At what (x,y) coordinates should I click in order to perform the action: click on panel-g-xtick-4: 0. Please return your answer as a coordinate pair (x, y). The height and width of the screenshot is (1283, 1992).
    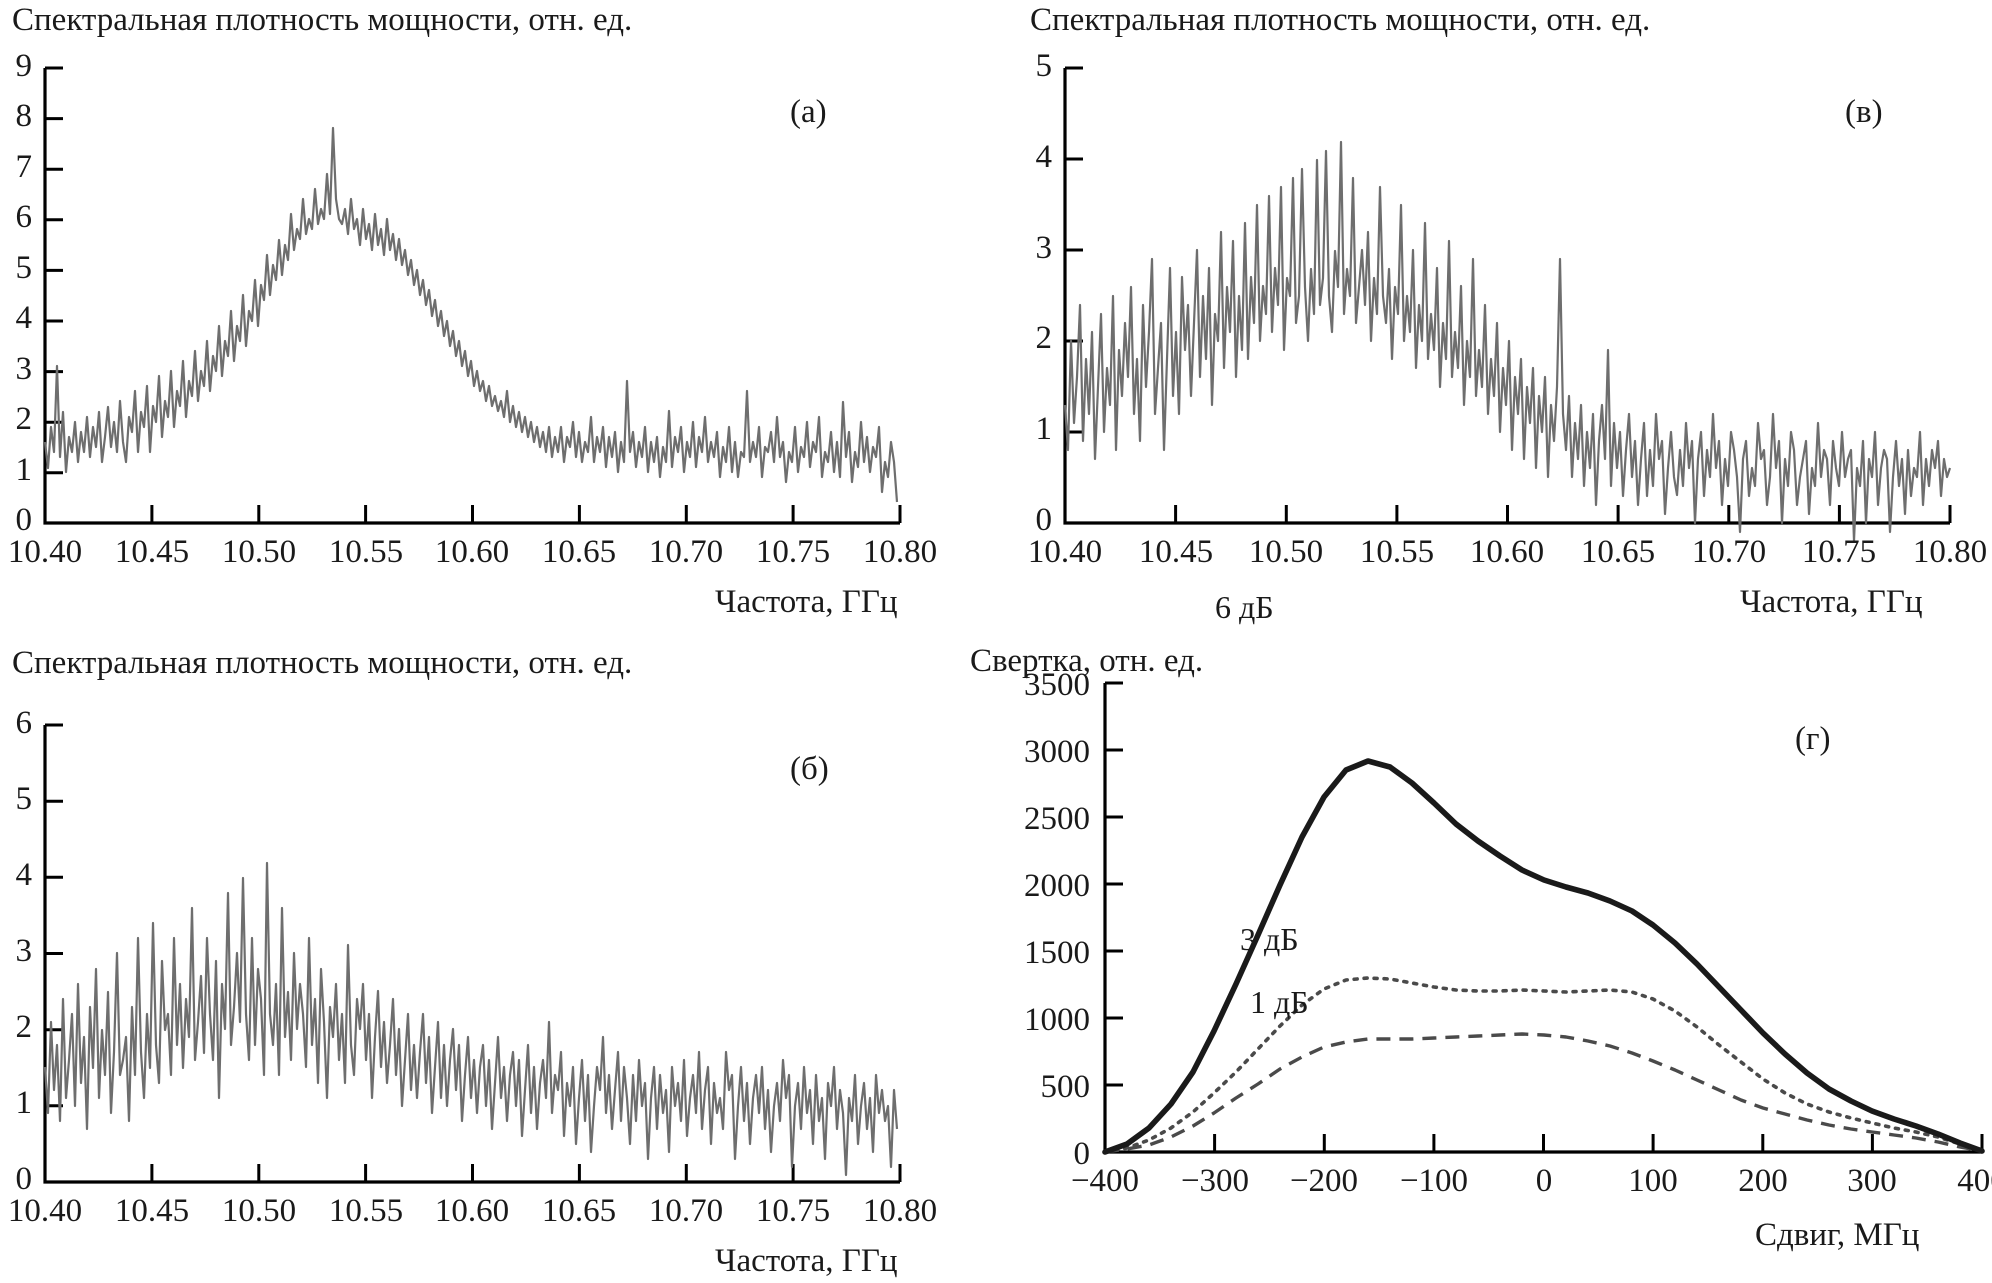
    Looking at the image, I should click on (1544, 1181).